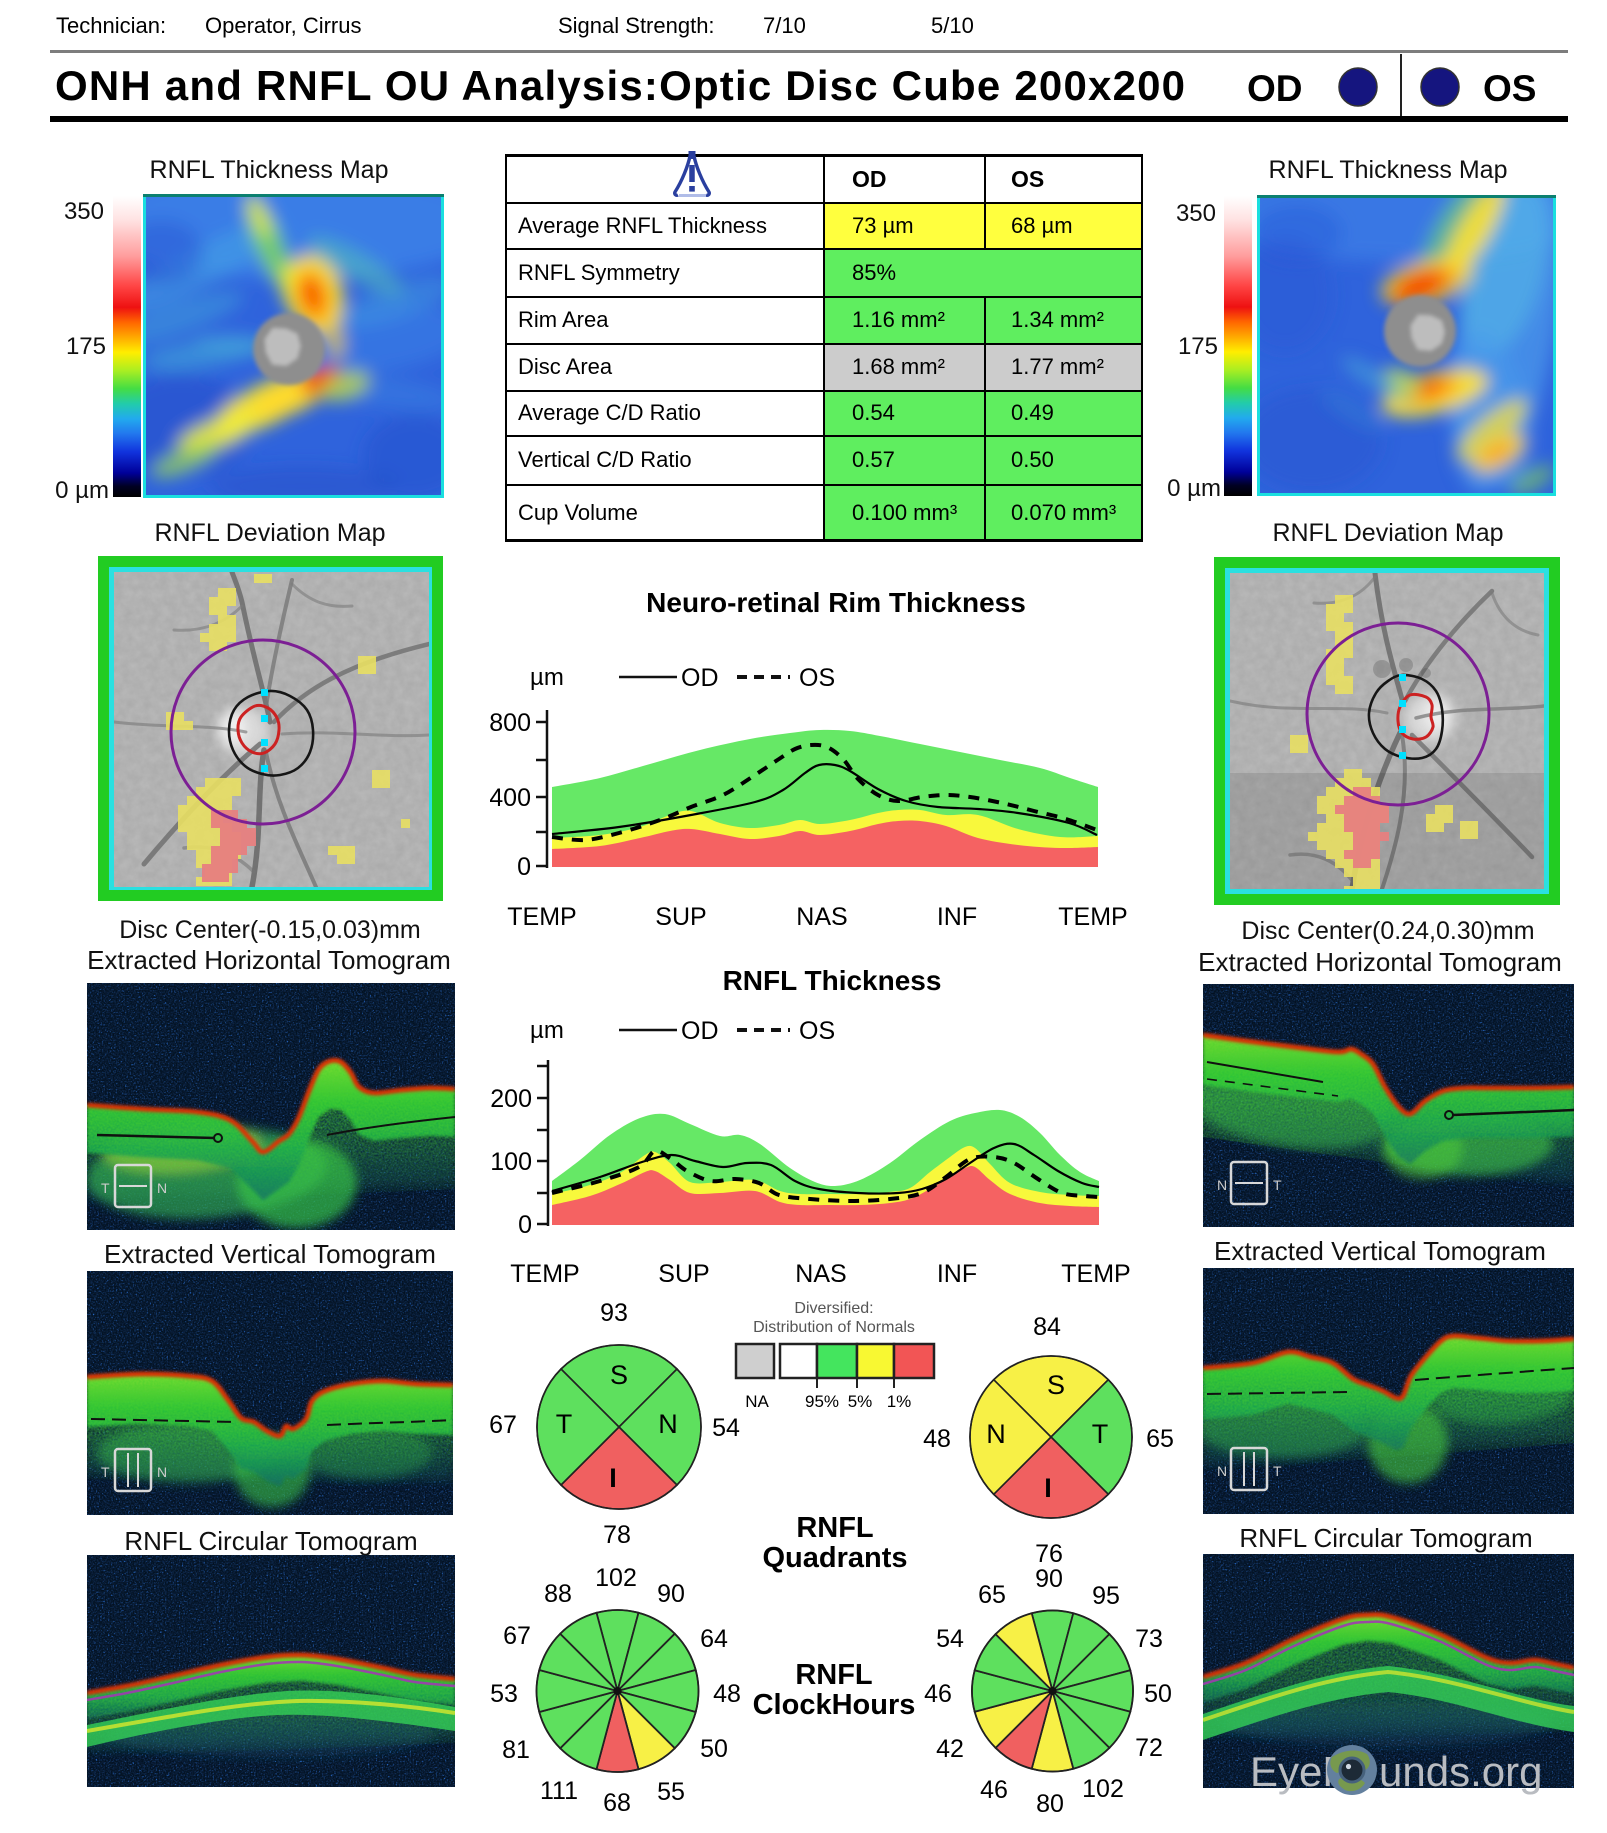 The width and height of the screenshot is (1607, 1833). I want to click on svg-text: 55, so click(671, 1792).